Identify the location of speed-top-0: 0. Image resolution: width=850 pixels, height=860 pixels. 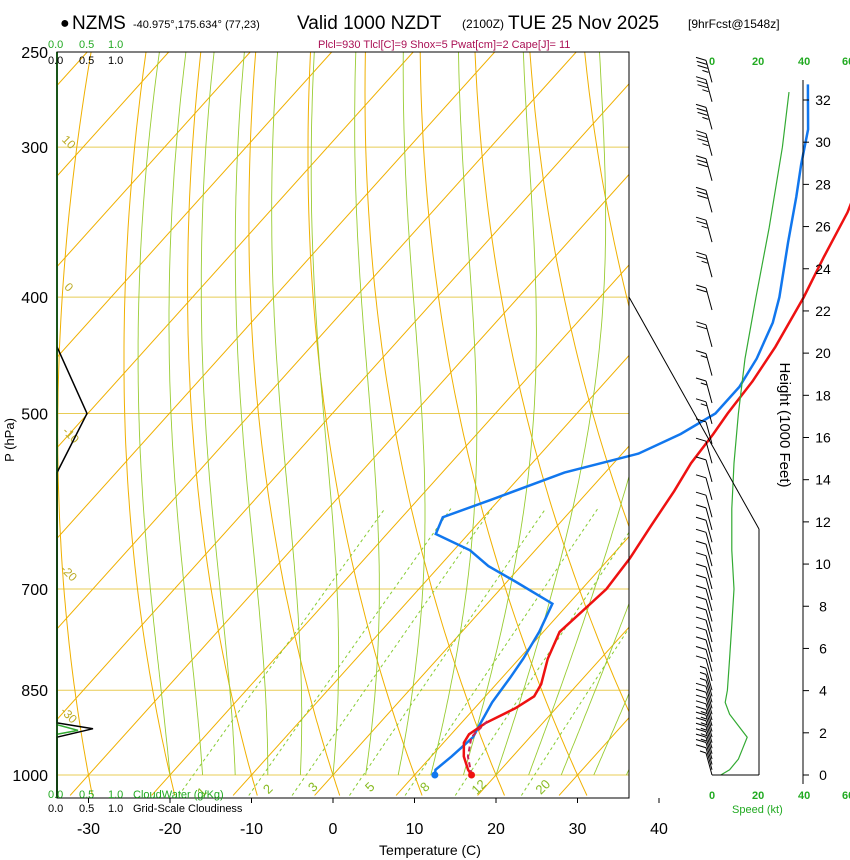
(712, 62).